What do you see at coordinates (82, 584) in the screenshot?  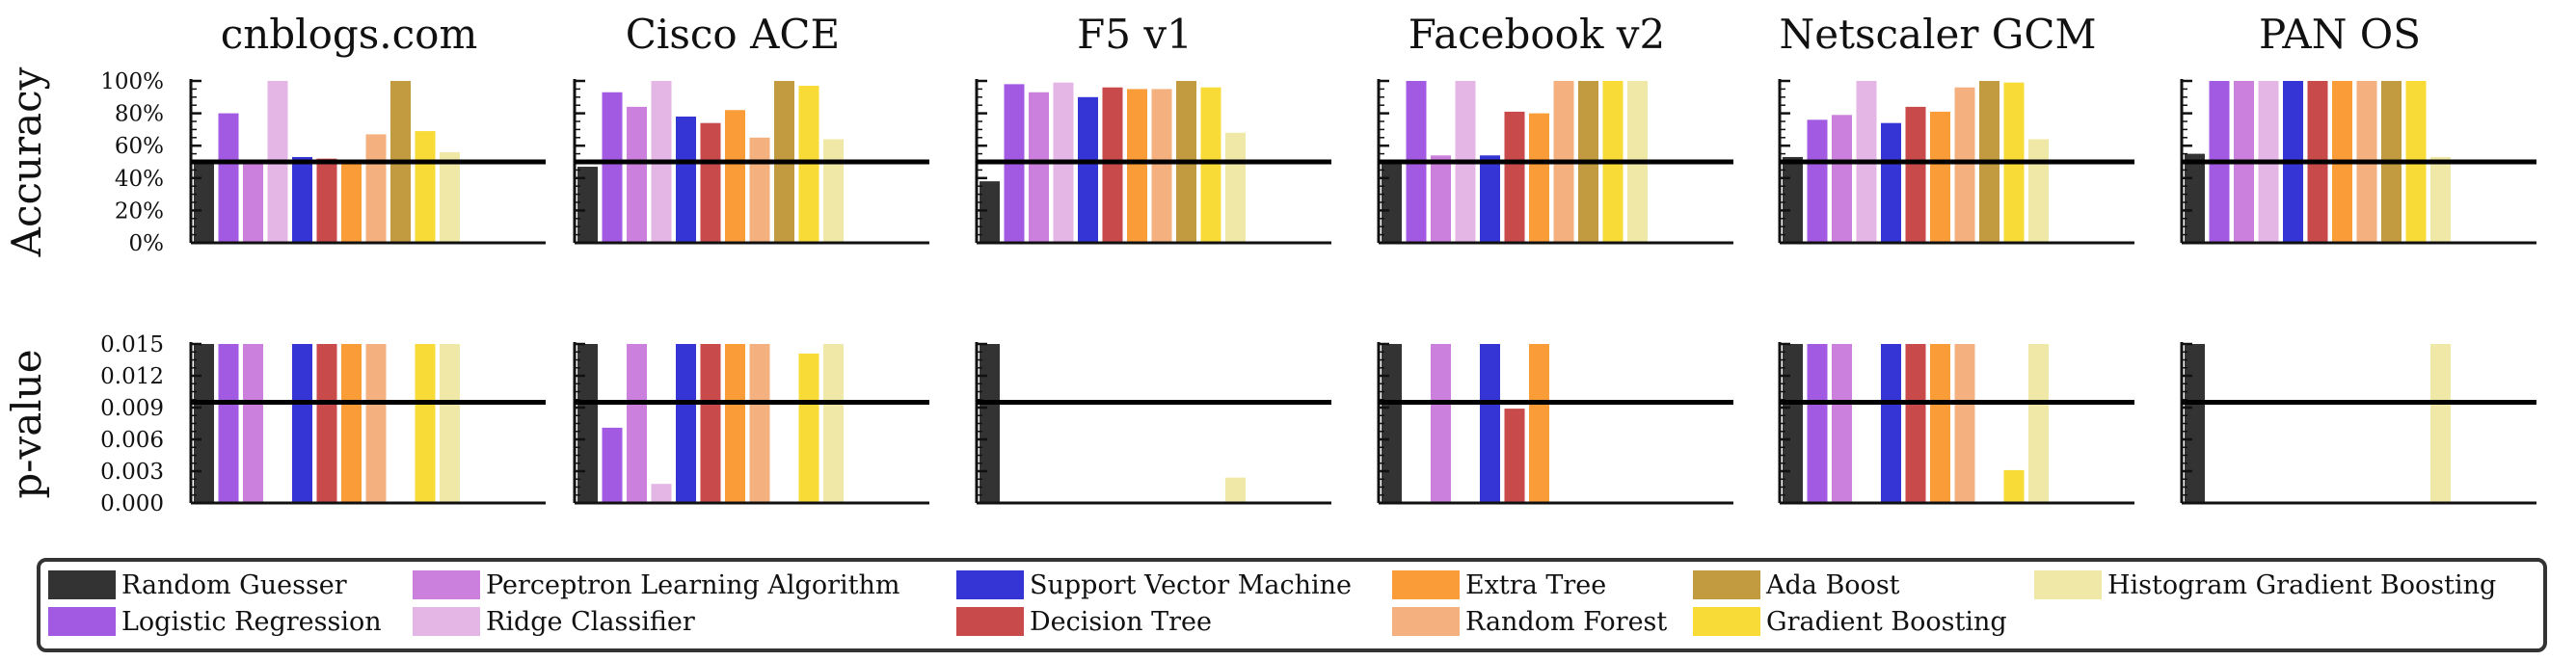 I see `legend-swatch-random-guesser` at bounding box center [82, 584].